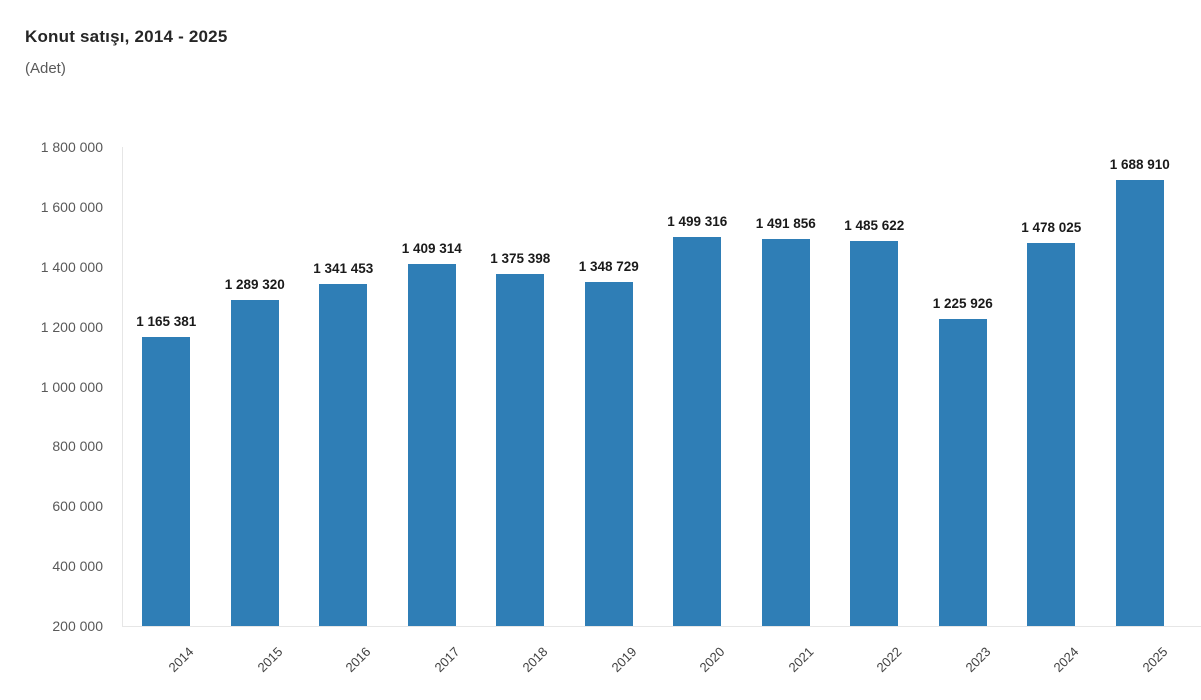 The height and width of the screenshot is (700, 1201). What do you see at coordinates (343, 269) in the screenshot?
I see `bar-value-label-2016: 1 341 453` at bounding box center [343, 269].